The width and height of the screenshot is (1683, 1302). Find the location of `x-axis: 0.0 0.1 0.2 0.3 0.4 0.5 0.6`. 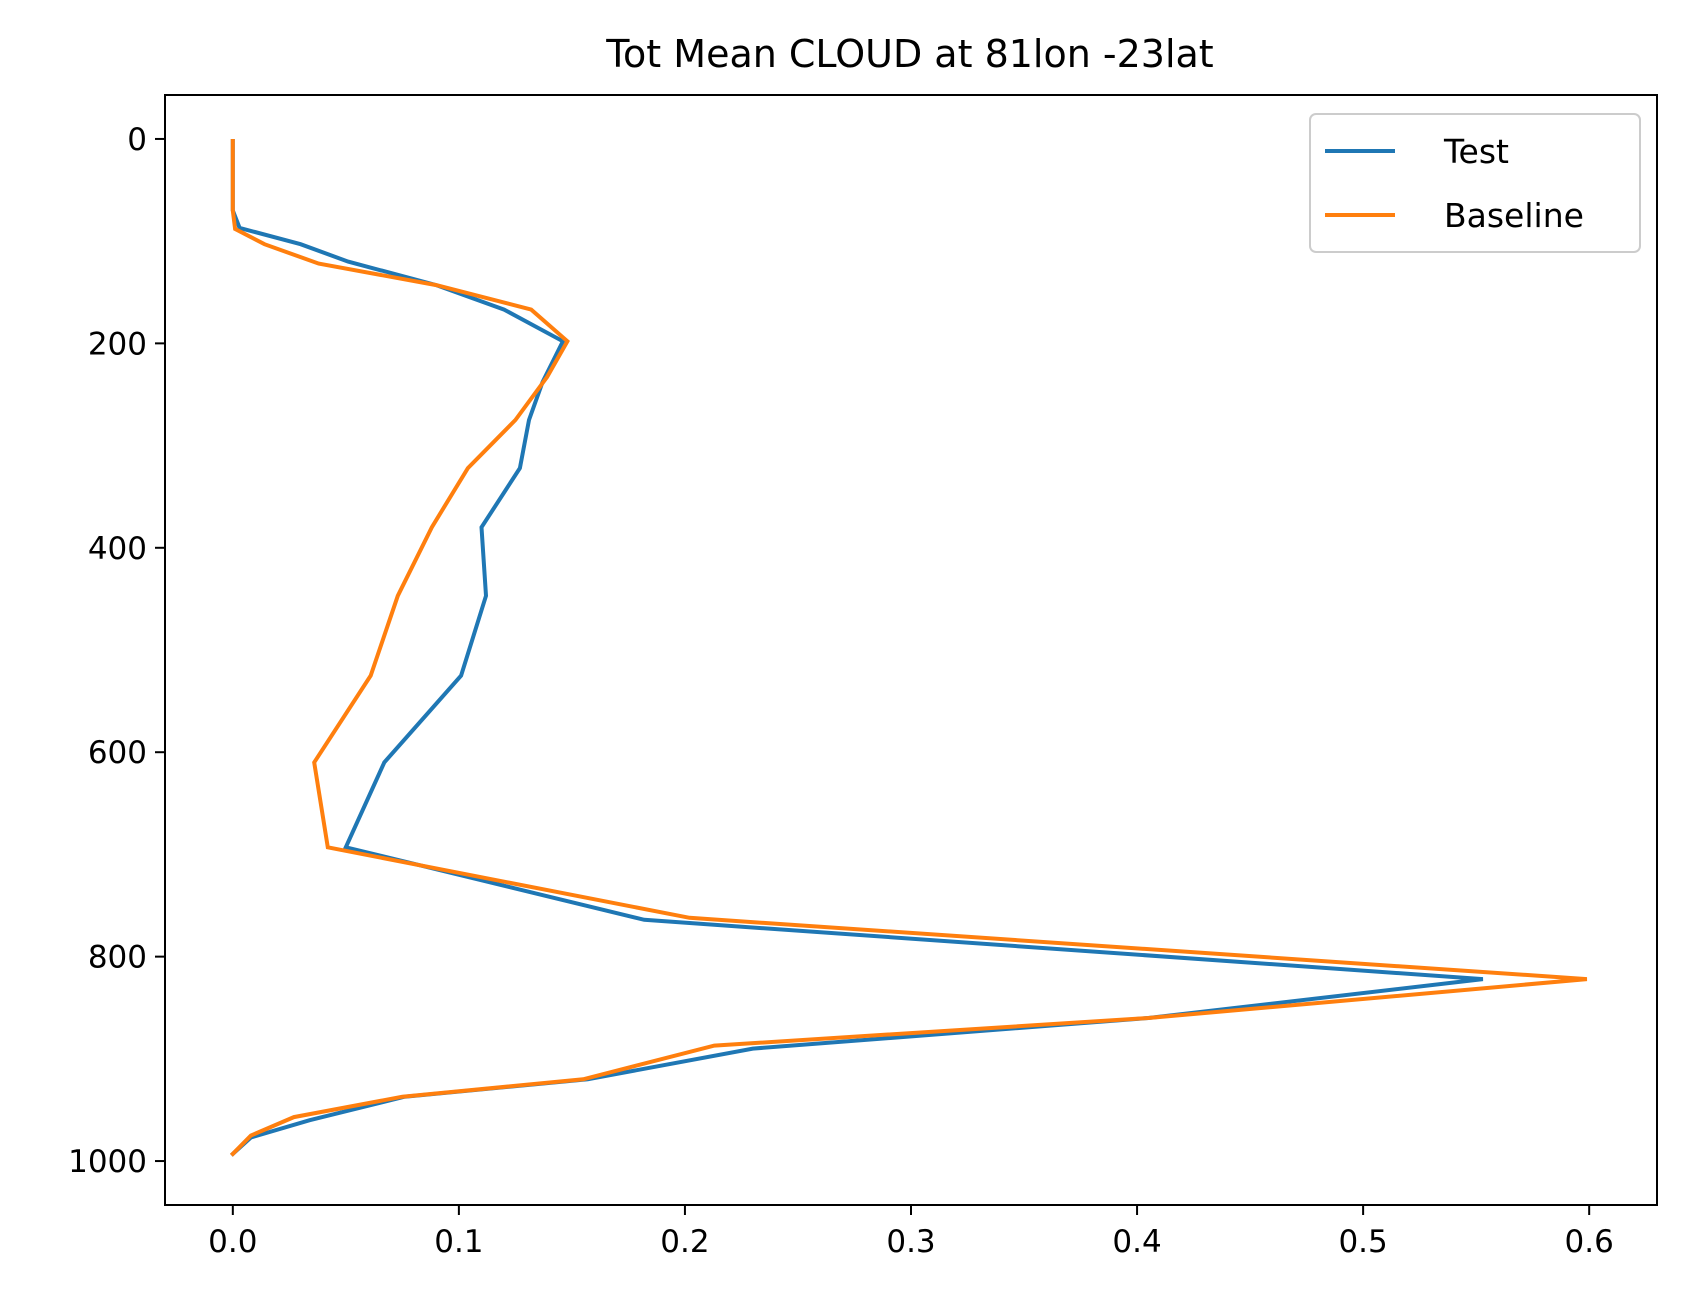

x-axis: 0.0 0.1 0.2 0.3 0.4 0.5 0.6 is located at coordinates (911, 1232).